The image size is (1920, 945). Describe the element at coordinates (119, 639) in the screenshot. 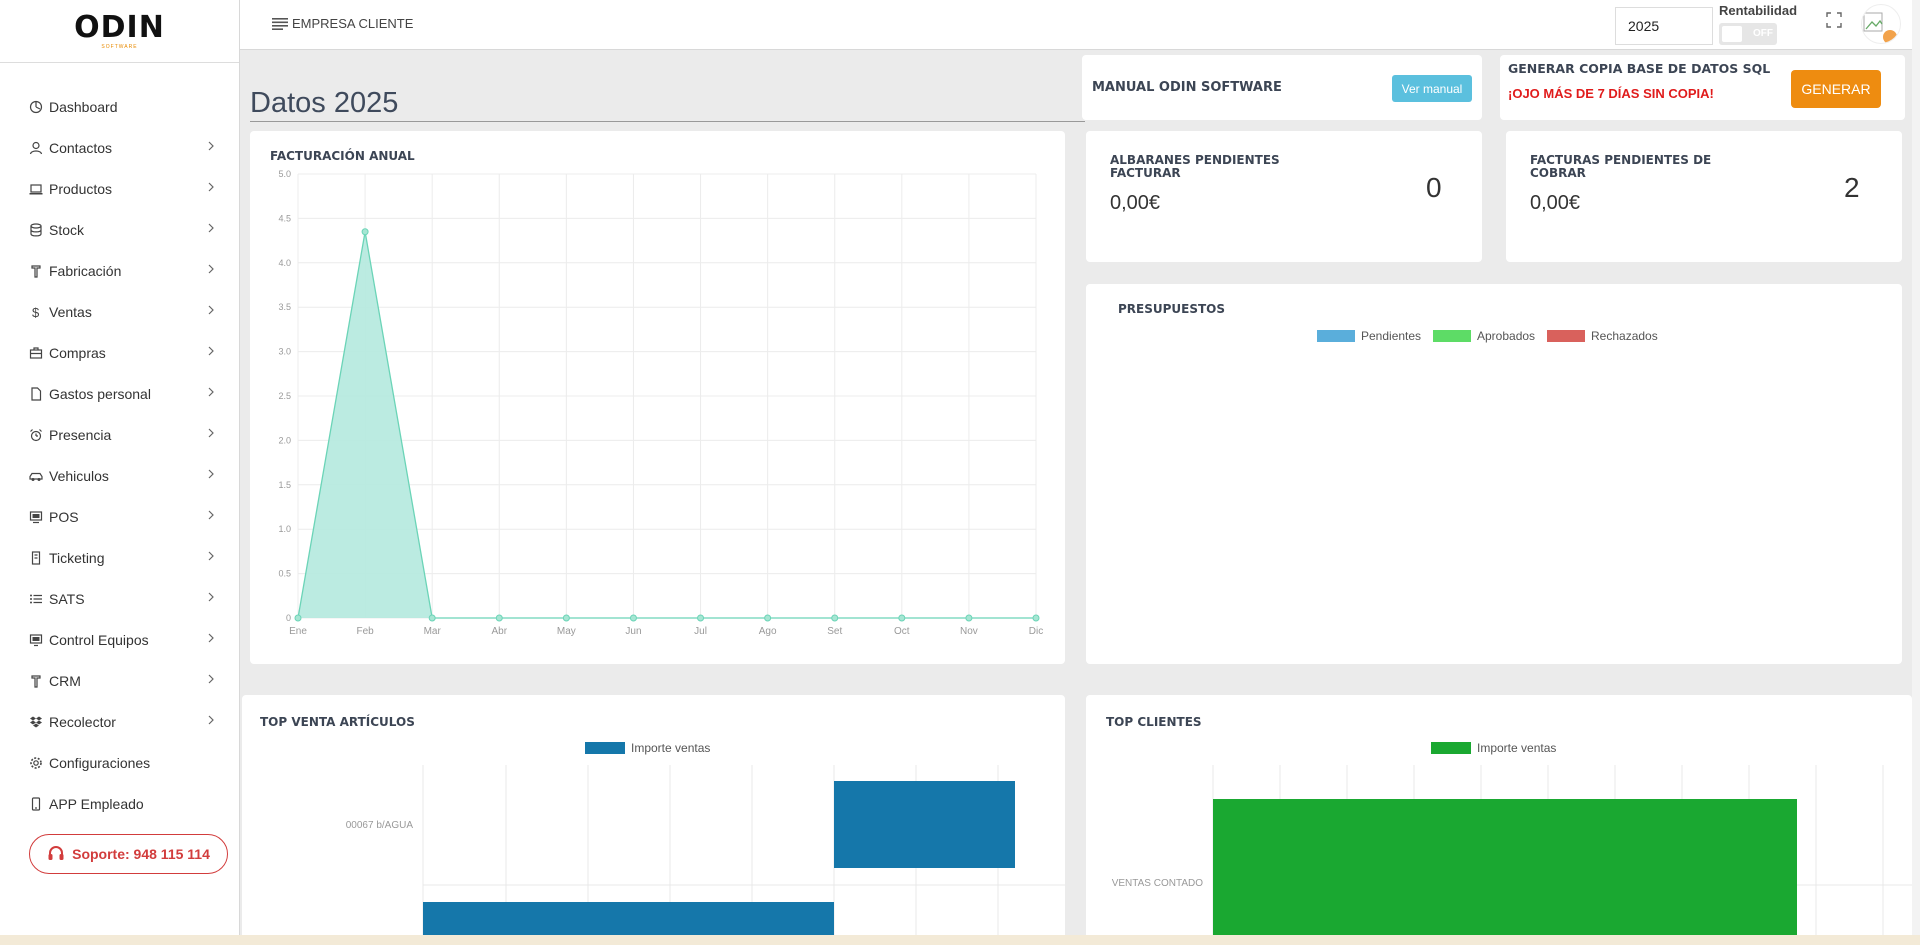

I see `sidebar-item-control-equipos: Control Equipos` at that location.